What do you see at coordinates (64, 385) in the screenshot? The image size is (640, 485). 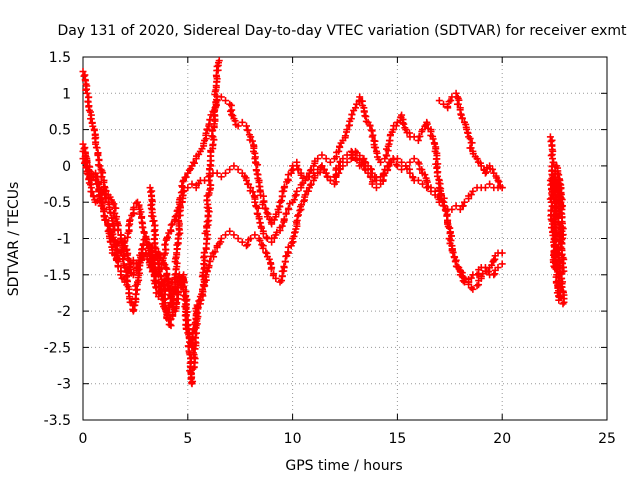 I see `y-tick-label: -3` at bounding box center [64, 385].